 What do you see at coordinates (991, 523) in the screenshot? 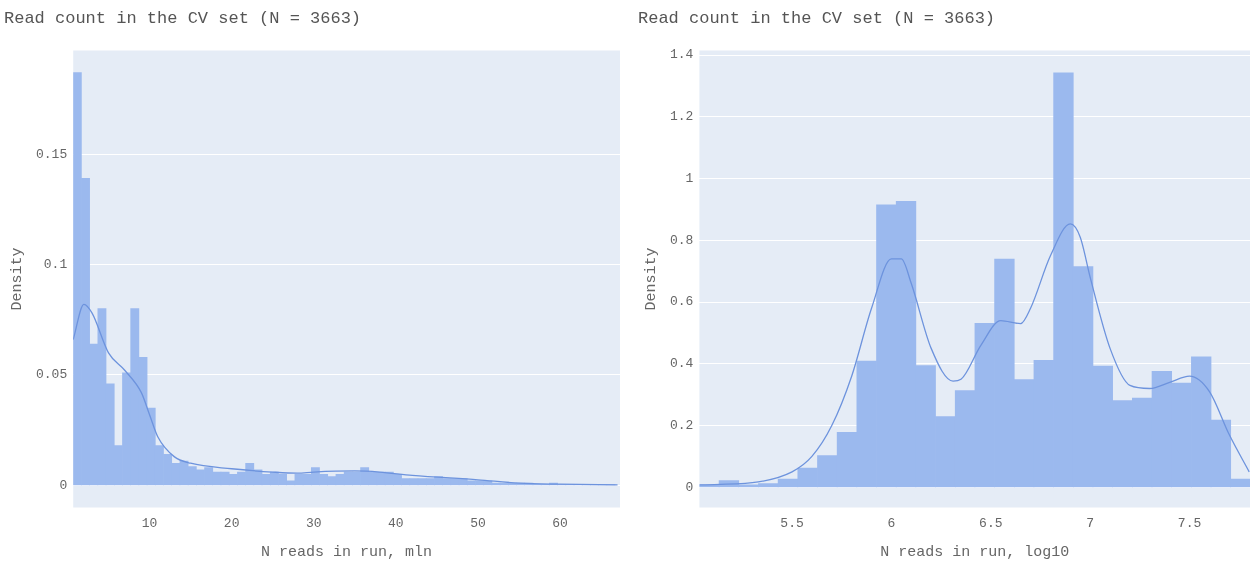
I see `x-tick-label: 6.5` at bounding box center [991, 523].